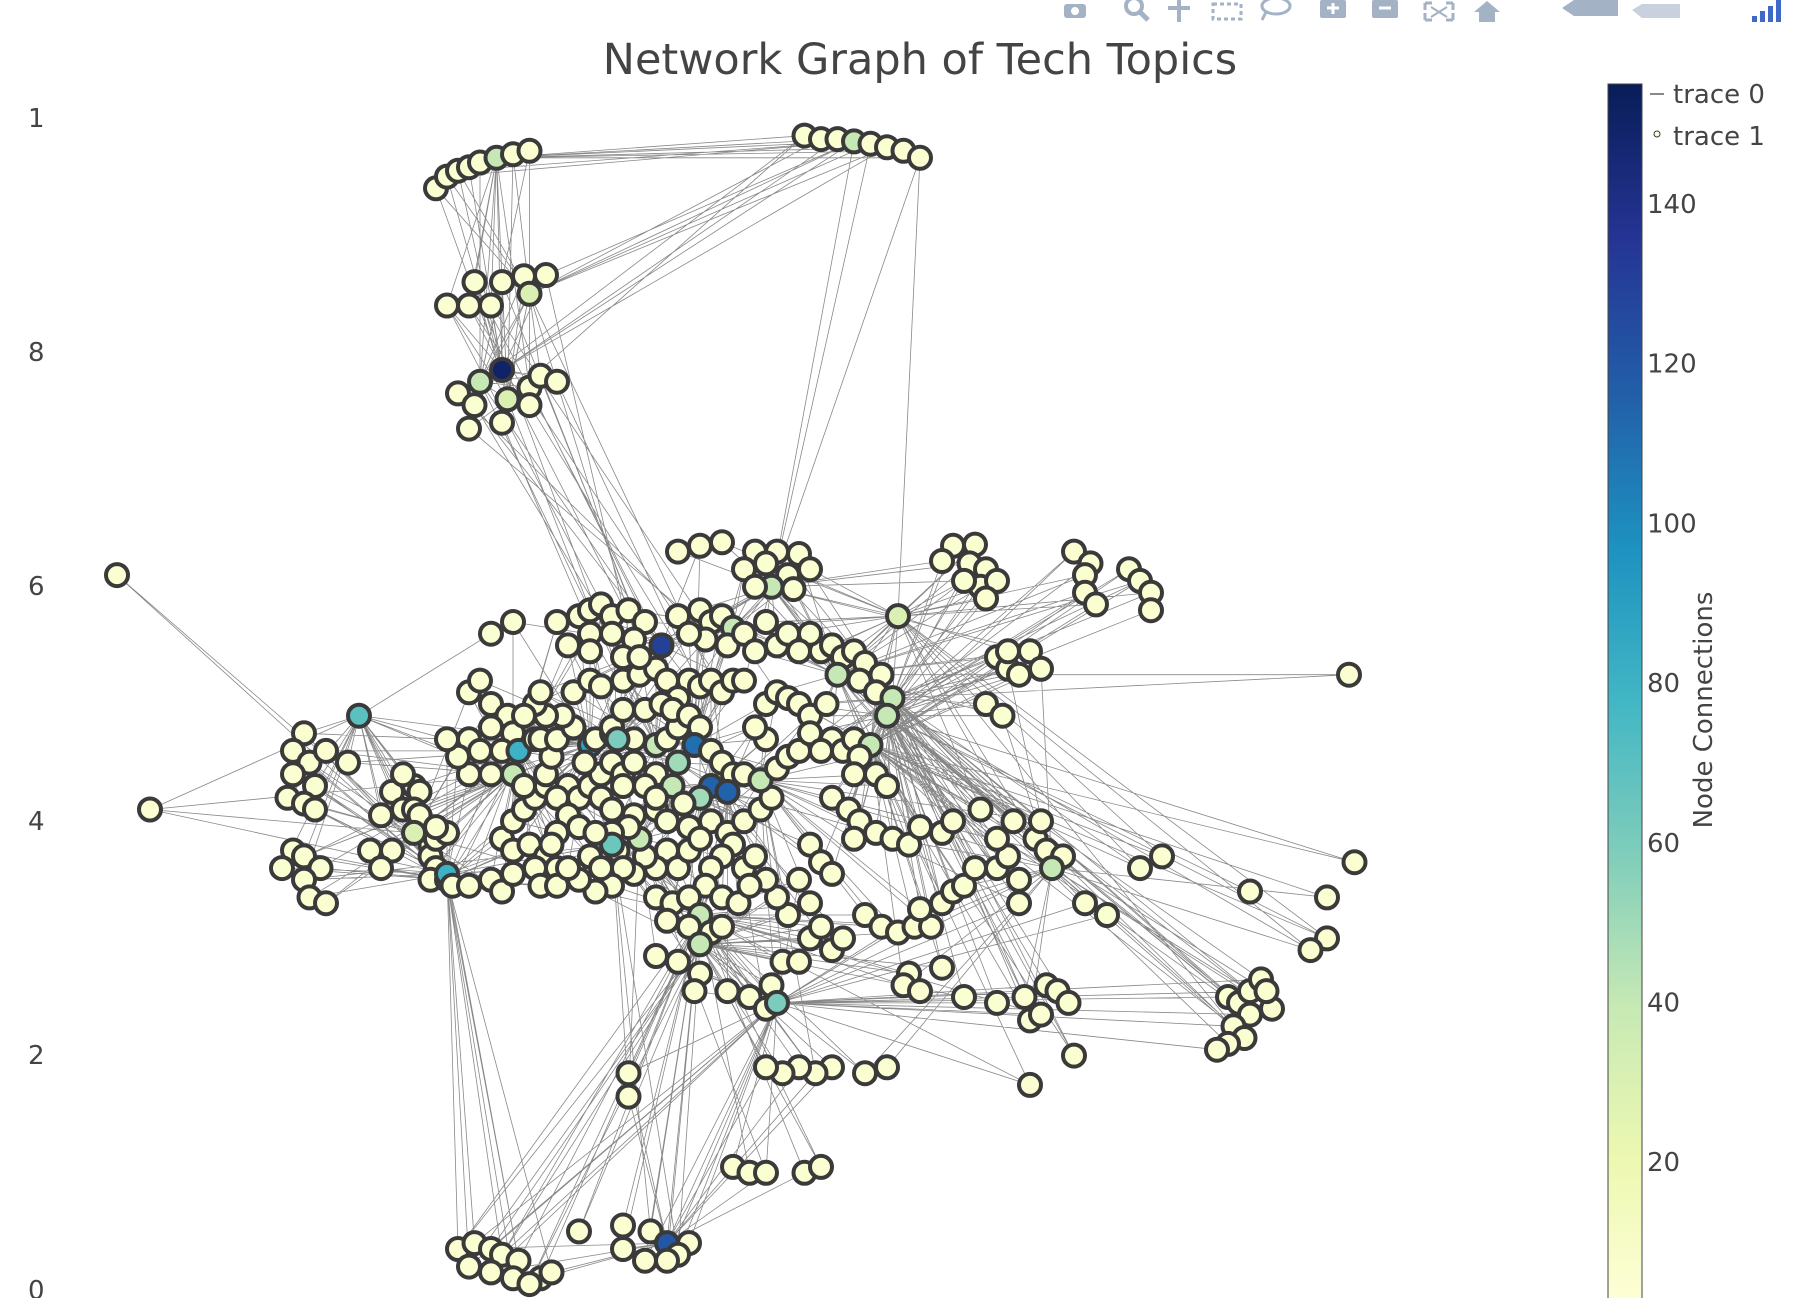  Describe the element at coordinates (1485, 11) in the screenshot. I see `reset-axes-icon` at that location.